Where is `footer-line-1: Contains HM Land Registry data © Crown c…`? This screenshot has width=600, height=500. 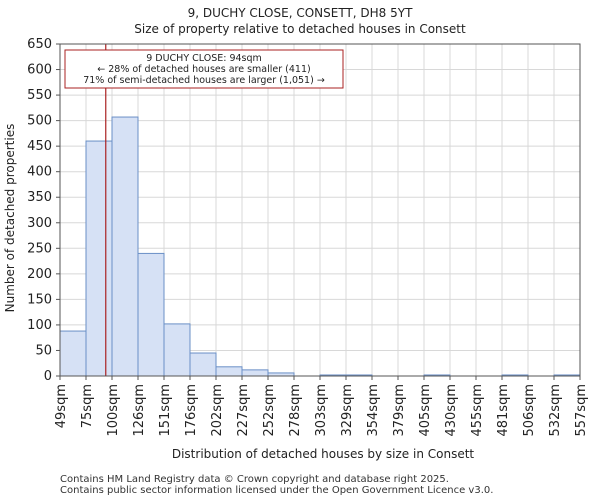 footer-line-1: Contains HM Land Registry data © Crown c… is located at coordinates (254, 479).